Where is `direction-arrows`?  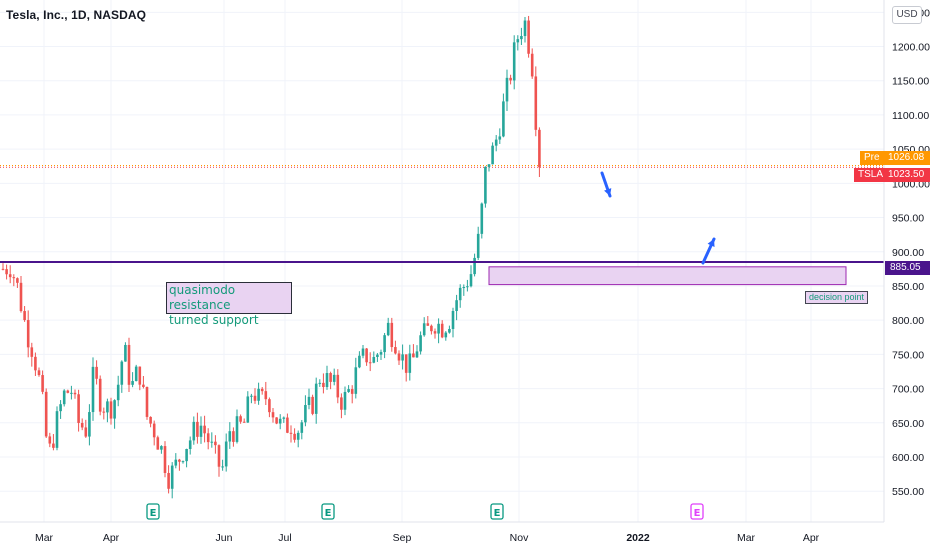
direction-arrows is located at coordinates (658, 218).